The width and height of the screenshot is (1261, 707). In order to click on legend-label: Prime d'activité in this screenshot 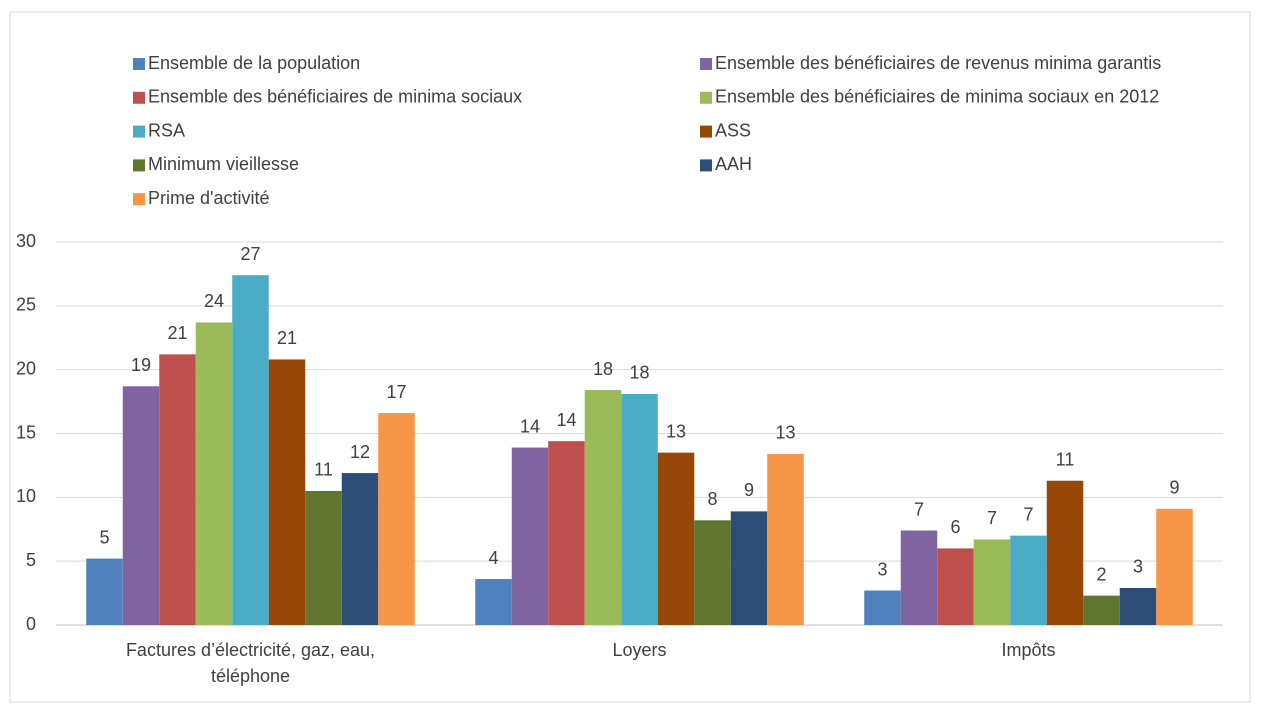, I will do `click(208, 198)`.